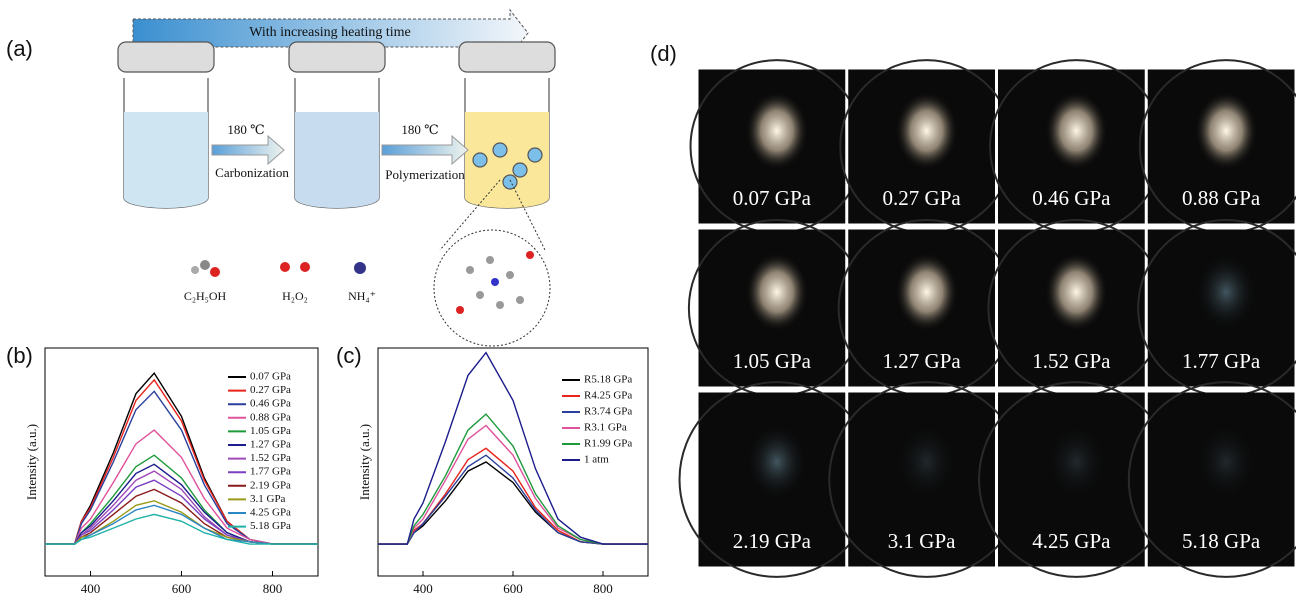  What do you see at coordinates (19, 355) in the screenshot?
I see `panel-label: (b)` at bounding box center [19, 355].